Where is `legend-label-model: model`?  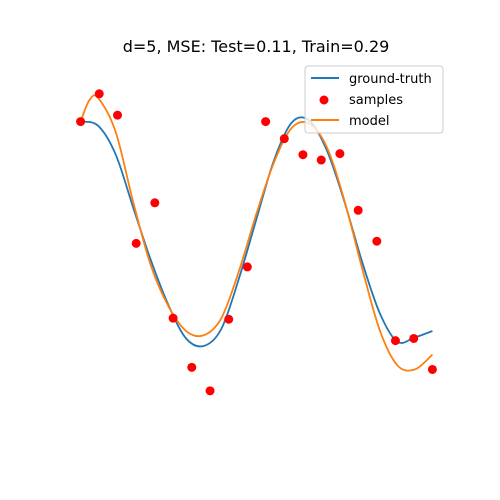
legend-label-model: model is located at coordinates (369, 121).